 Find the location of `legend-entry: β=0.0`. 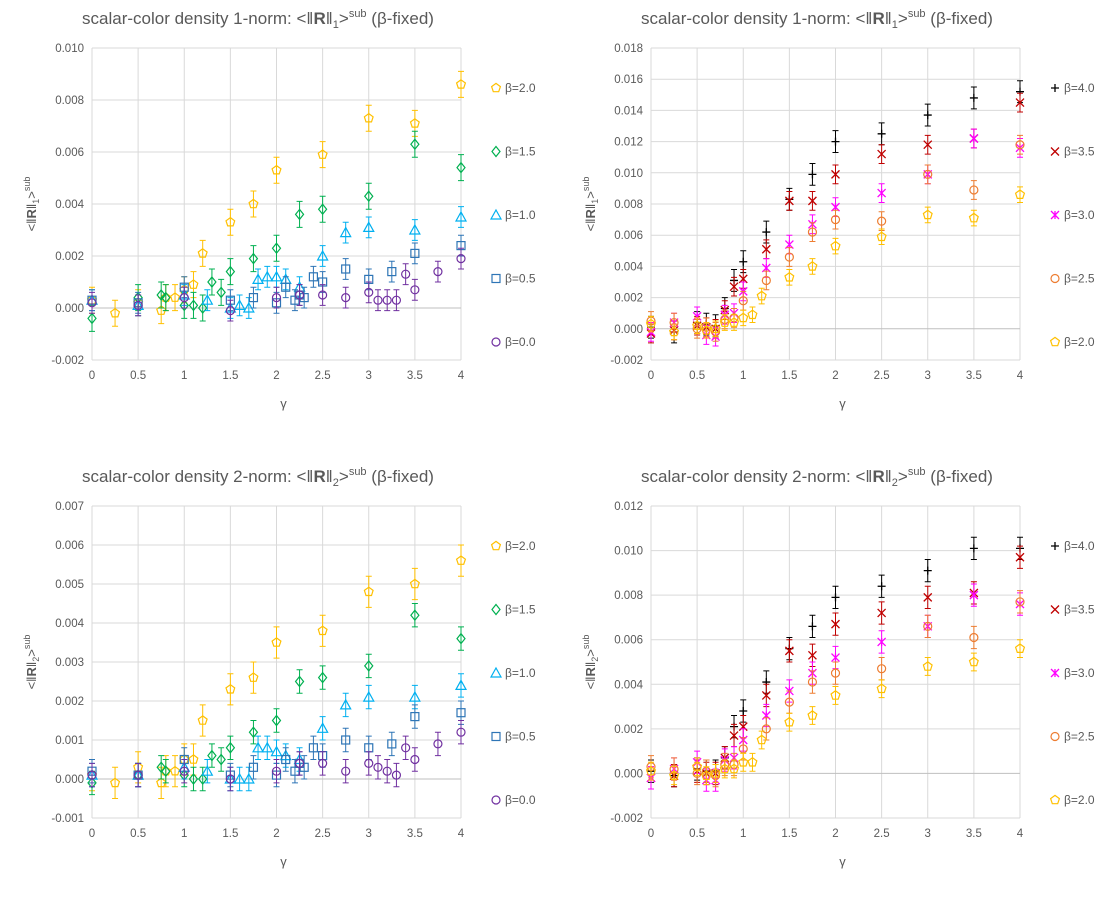

legend-entry: β=0.0 is located at coordinates (513, 342).